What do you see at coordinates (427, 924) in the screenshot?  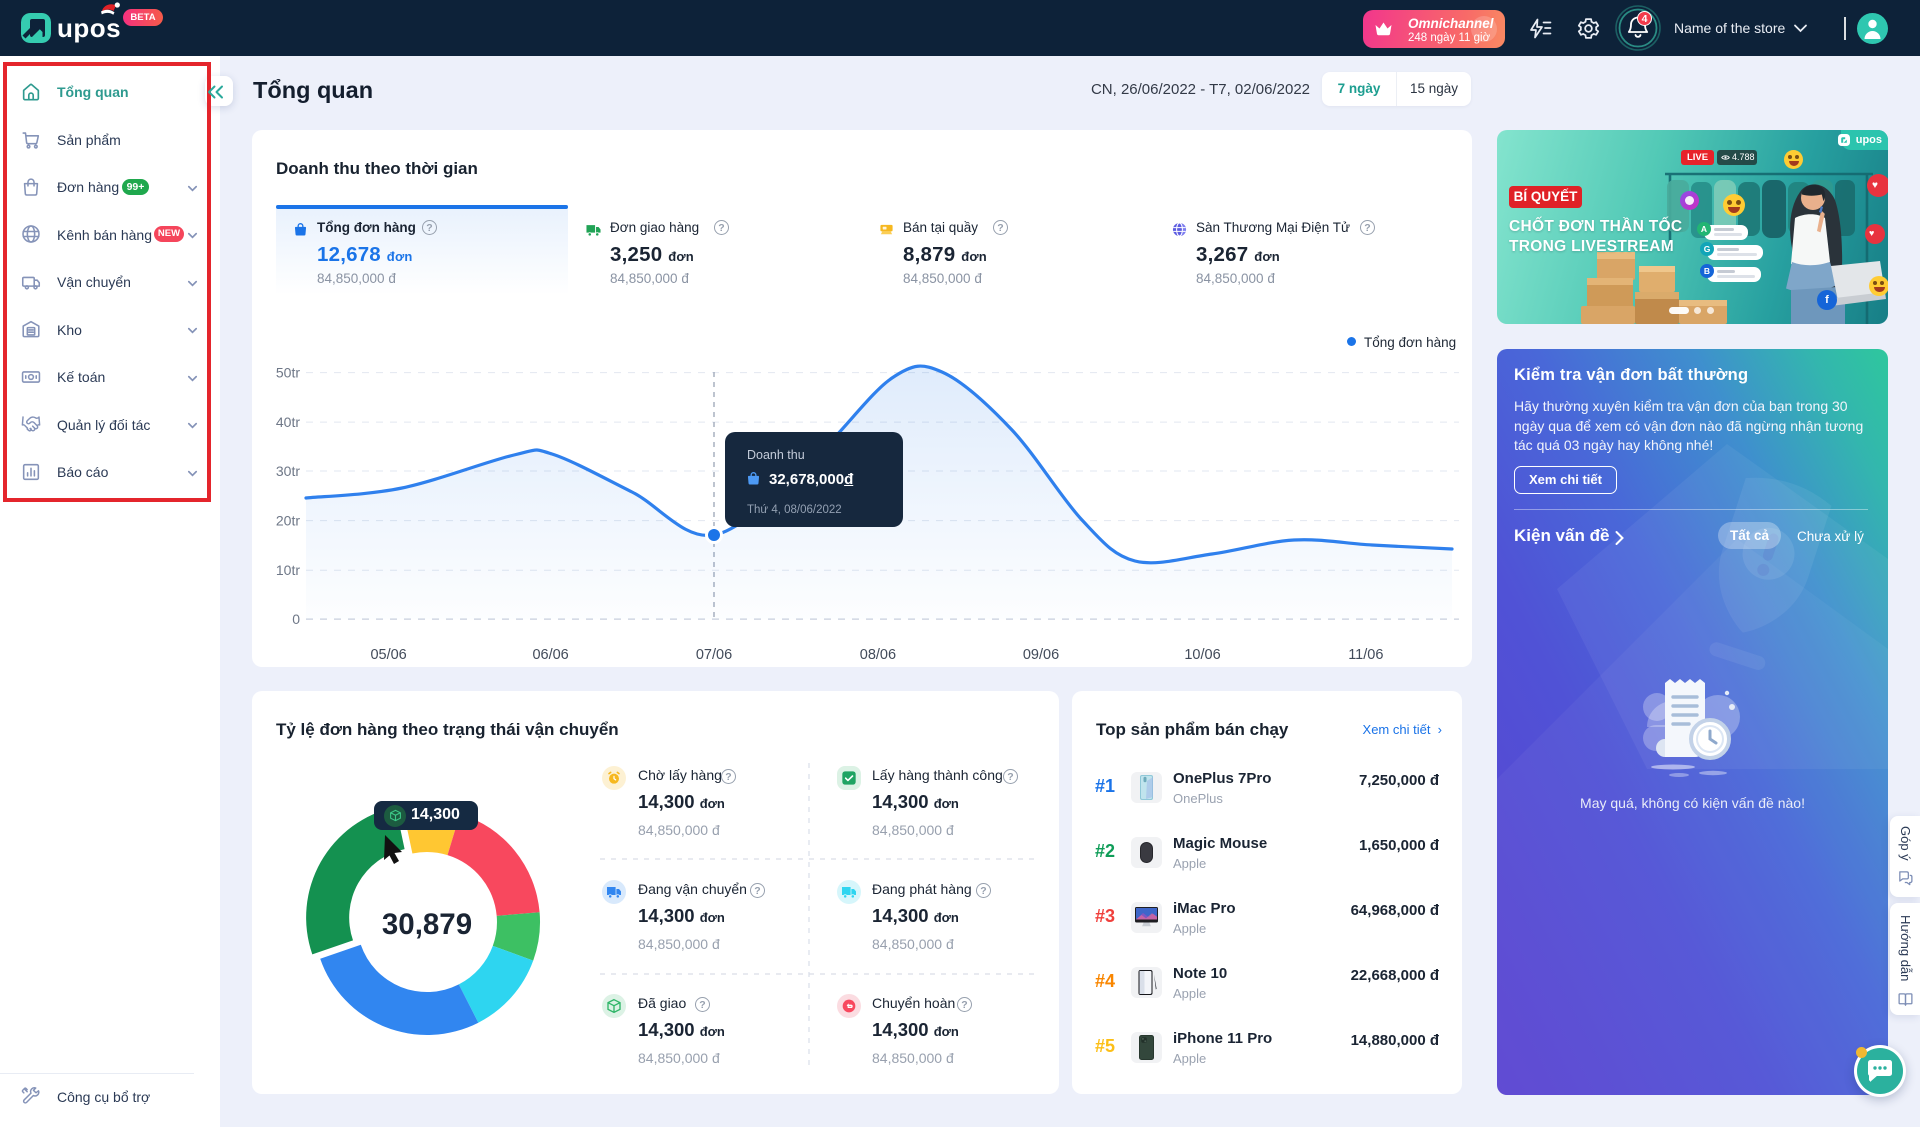 I see `svg-text: 30,879` at bounding box center [427, 924].